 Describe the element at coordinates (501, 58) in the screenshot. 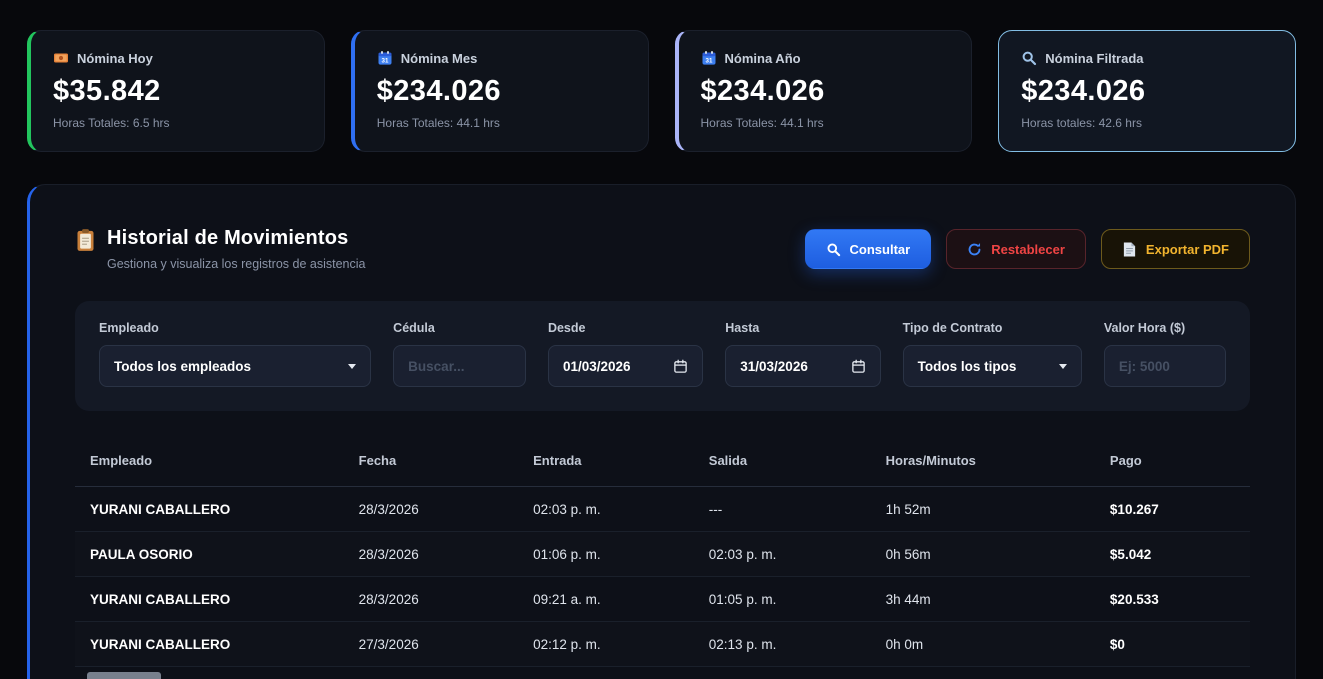

I see `stat-card-header: 31 Nómina Mes` at that location.